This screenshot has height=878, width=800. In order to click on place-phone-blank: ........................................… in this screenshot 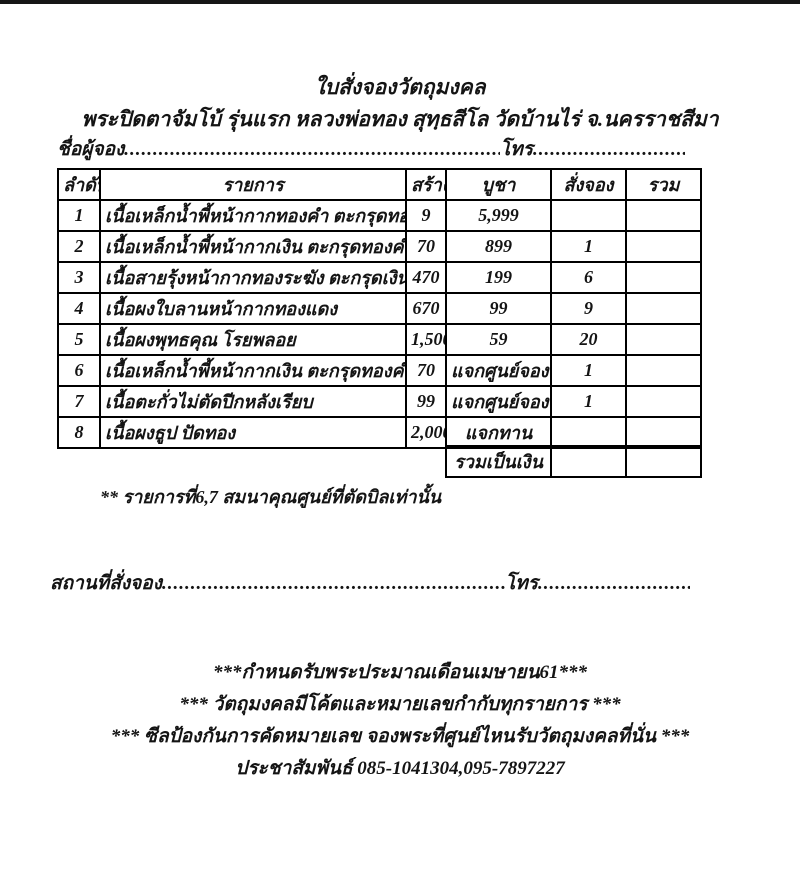, I will do `click(614, 583)`.